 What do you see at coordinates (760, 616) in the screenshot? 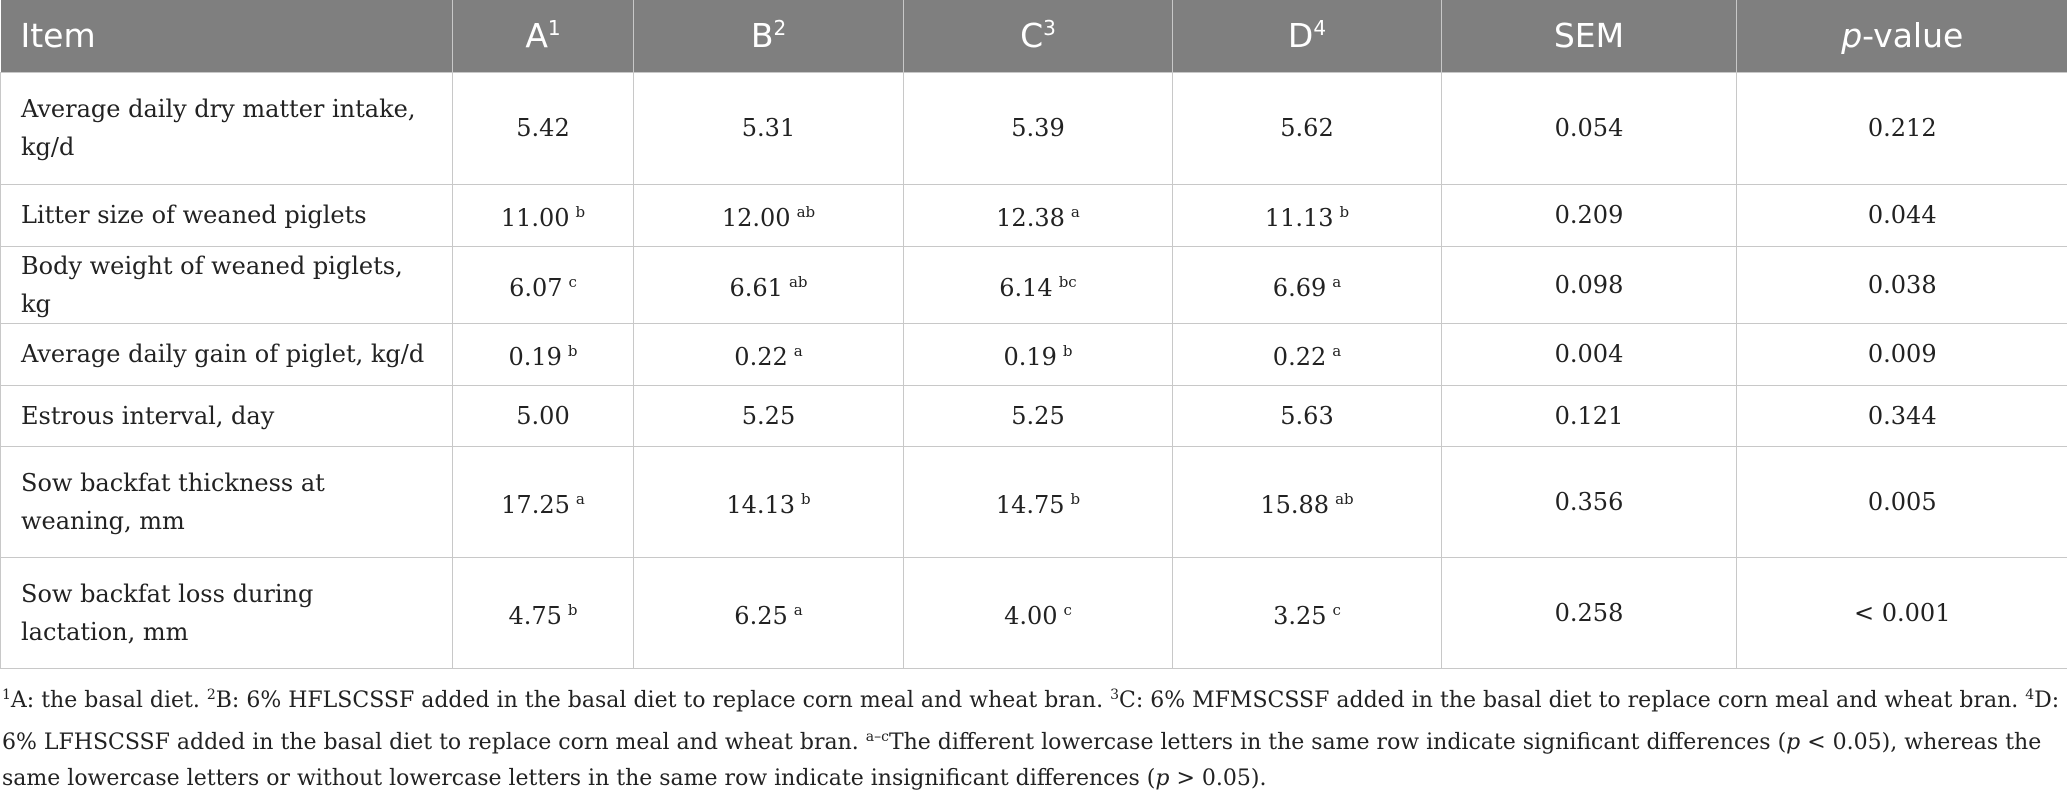
I see `cell-value: 6.25` at bounding box center [760, 616].